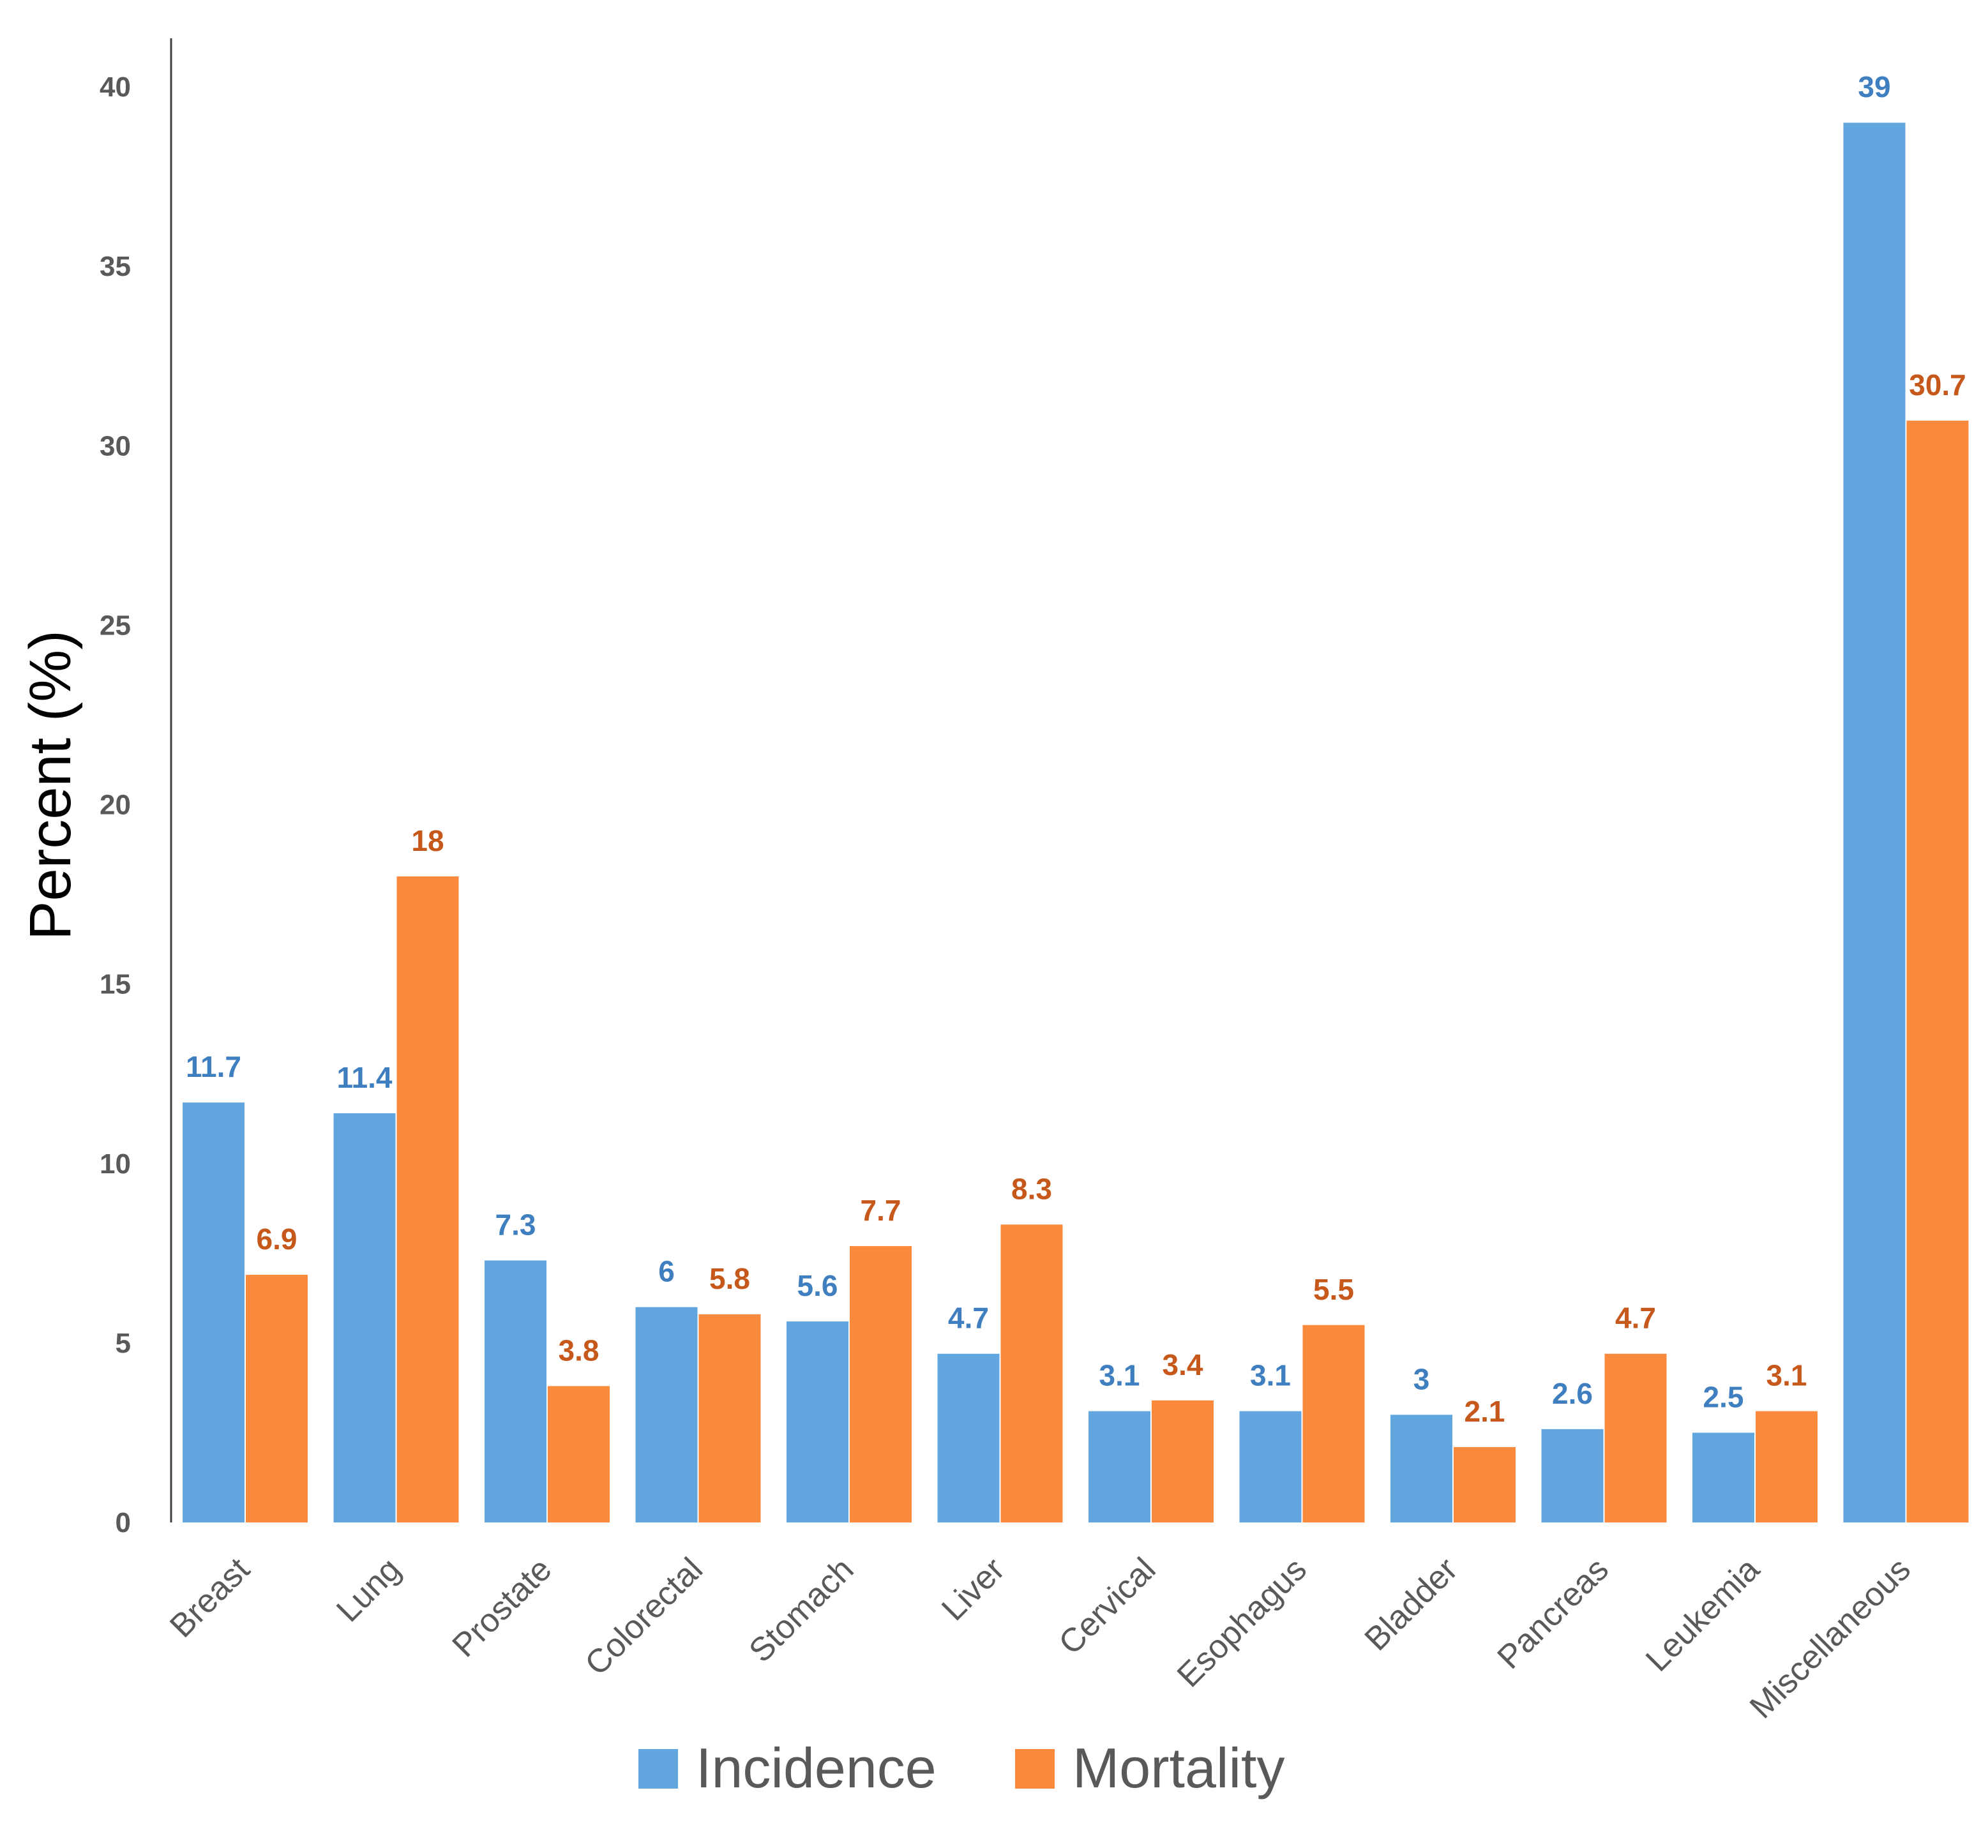 This screenshot has width=1988, height=1848. Describe the element at coordinates (1421, 1468) in the screenshot. I see `bar-bladder-incidence` at that location.